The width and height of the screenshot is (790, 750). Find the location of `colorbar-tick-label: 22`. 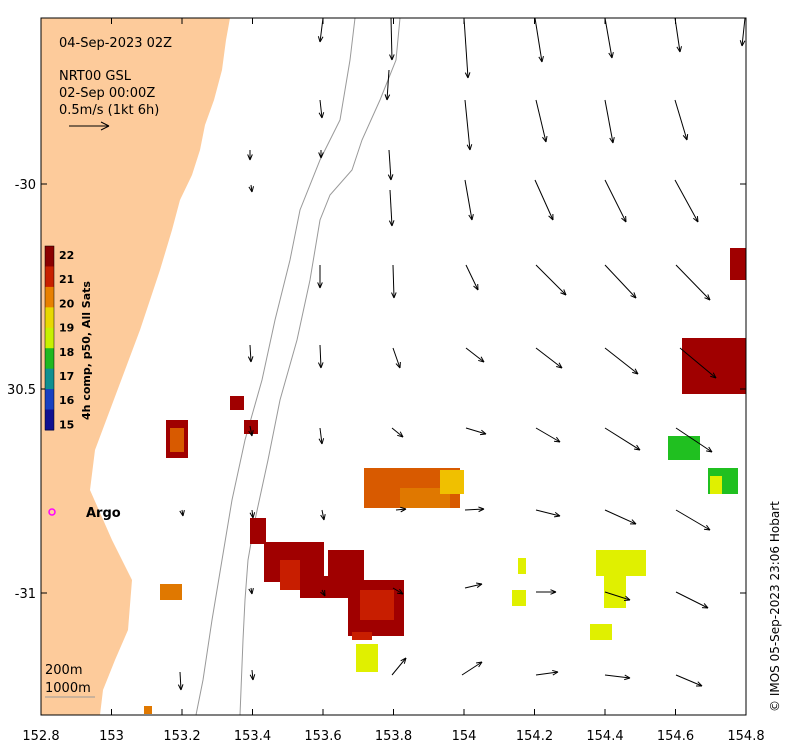

colorbar-tick-label: 22 is located at coordinates (66, 255).